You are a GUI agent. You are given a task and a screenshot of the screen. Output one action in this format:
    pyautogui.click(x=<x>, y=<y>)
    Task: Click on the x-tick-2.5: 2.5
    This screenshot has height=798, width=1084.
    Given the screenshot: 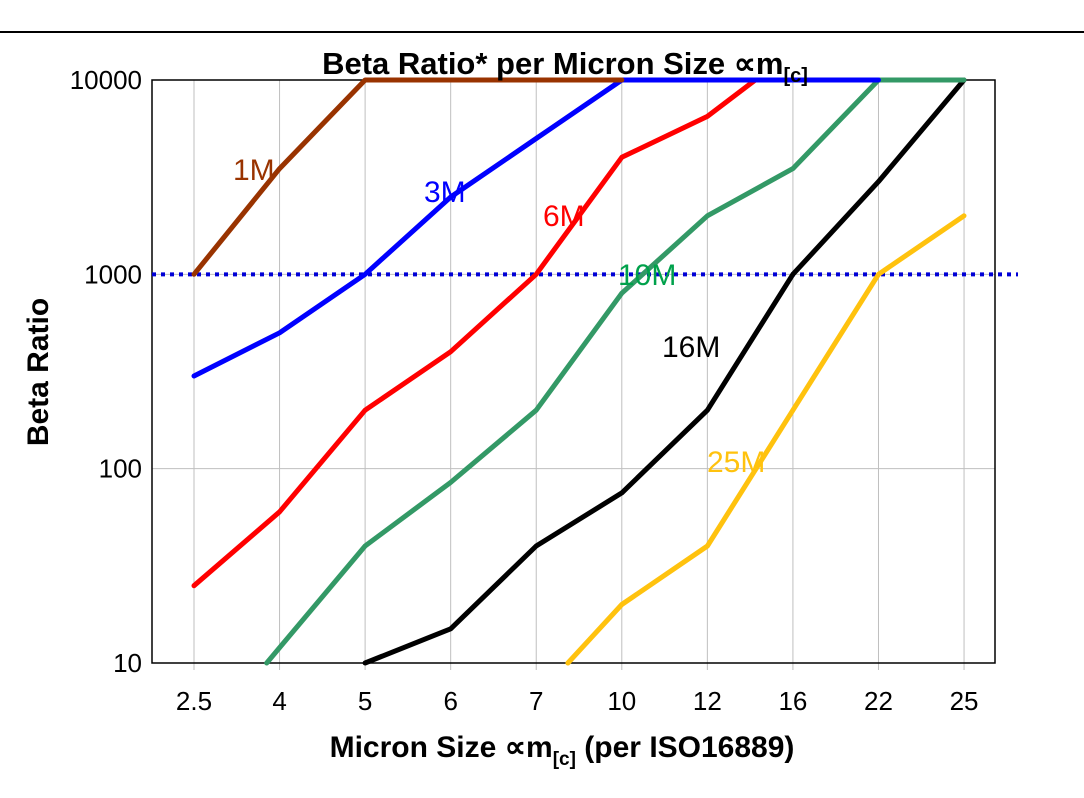 What is the action you would take?
    pyautogui.click(x=194, y=701)
    